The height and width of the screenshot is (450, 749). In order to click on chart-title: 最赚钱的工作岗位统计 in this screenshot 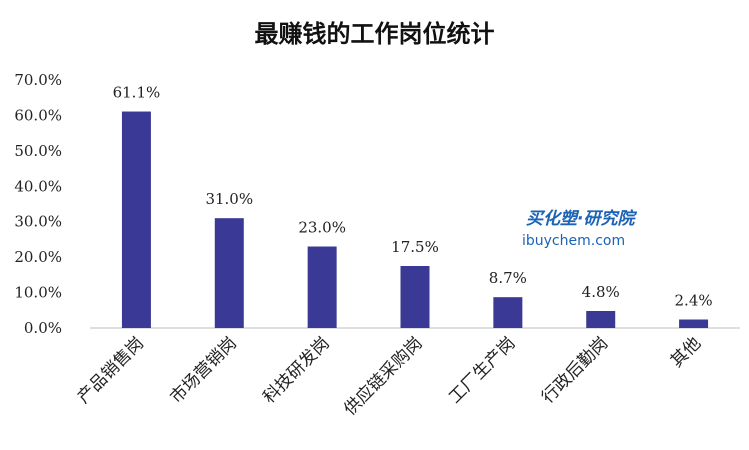, I will do `click(374, 34)`.